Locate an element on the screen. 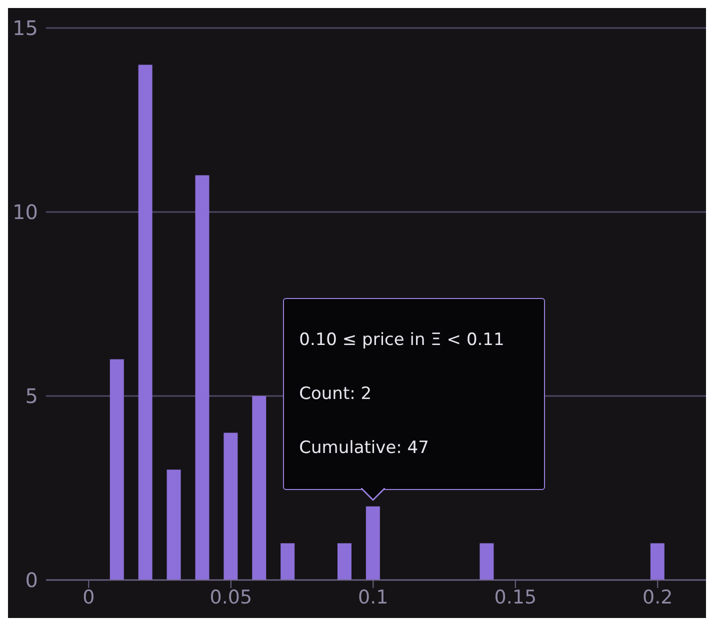 This screenshot has height=628, width=714. annotation: Cumulative: 47 is located at coordinates (364, 448).